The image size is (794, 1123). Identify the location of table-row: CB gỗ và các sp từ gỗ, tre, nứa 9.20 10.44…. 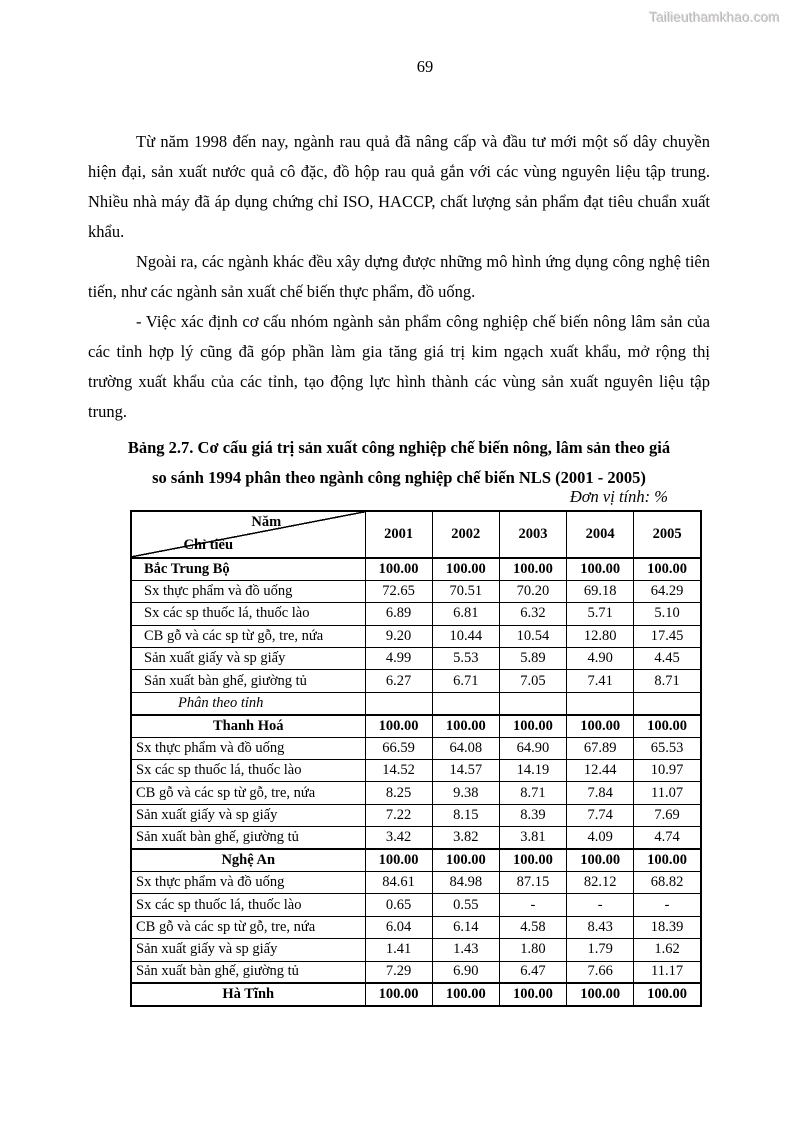
(416, 636).